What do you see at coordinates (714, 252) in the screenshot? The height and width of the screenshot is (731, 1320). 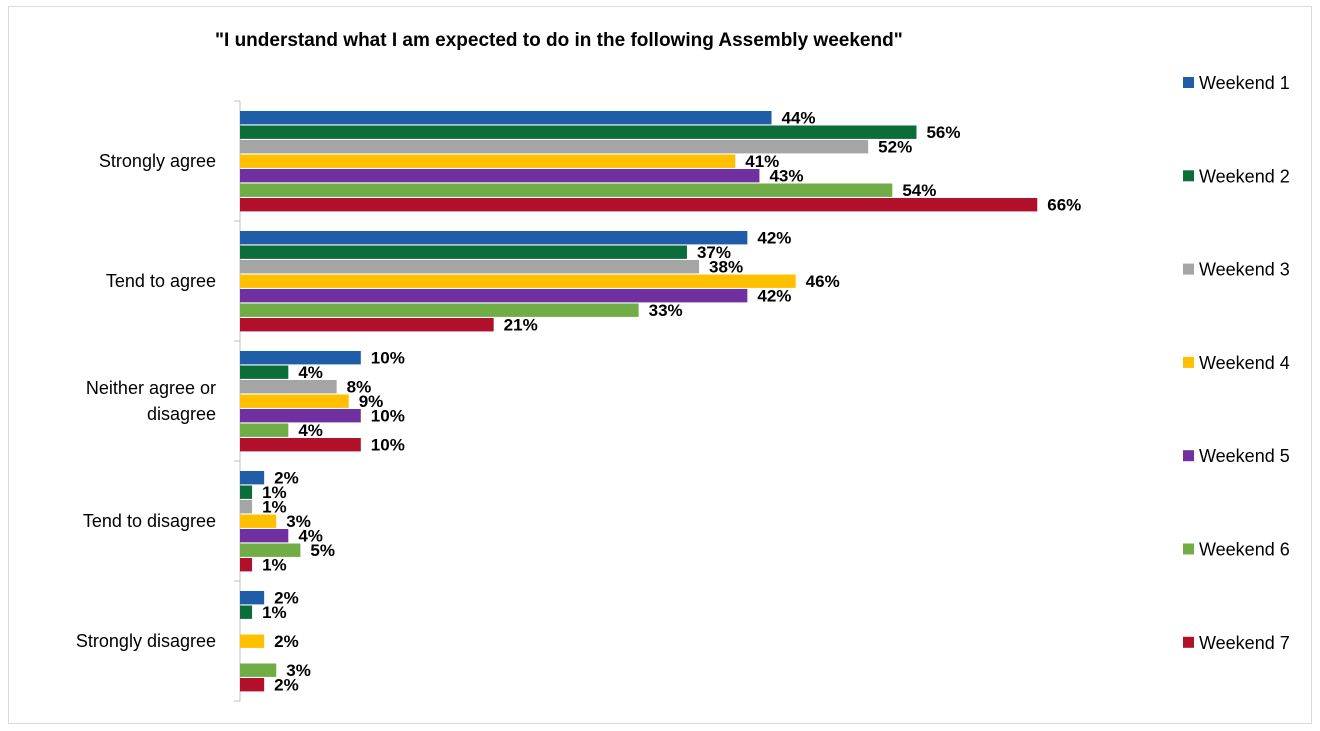 I see `value-label: 37%` at bounding box center [714, 252].